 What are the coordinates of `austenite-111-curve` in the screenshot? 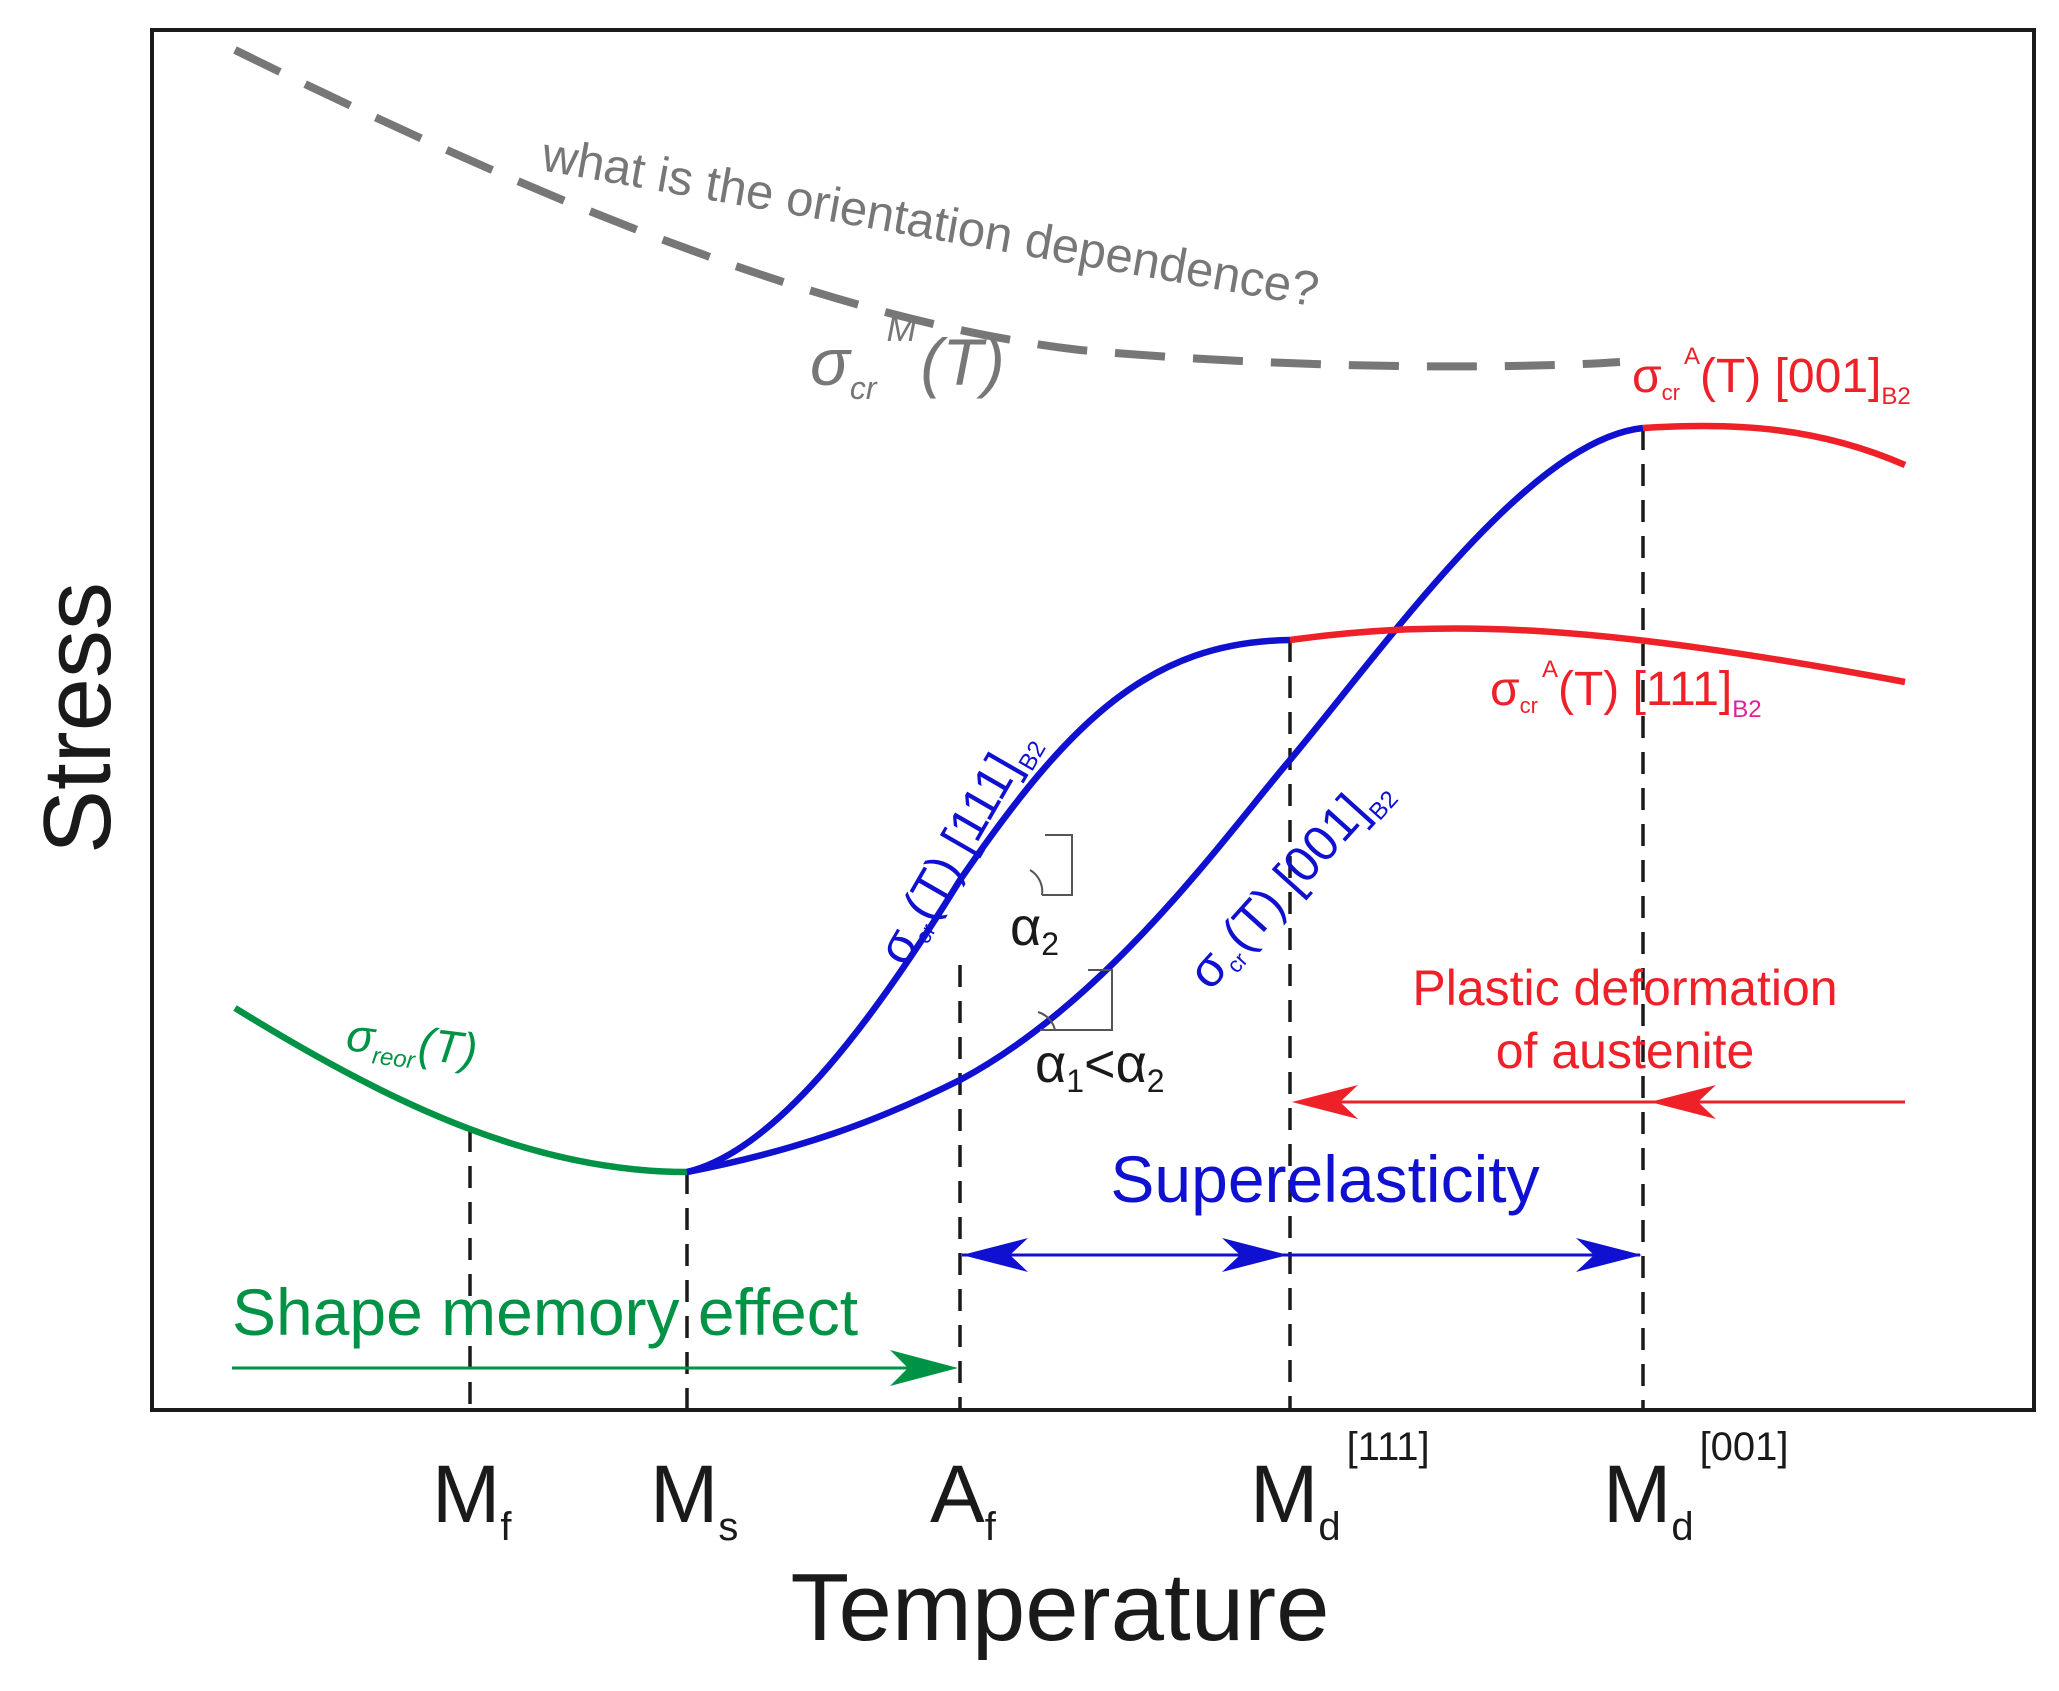 It's located at (1597, 655).